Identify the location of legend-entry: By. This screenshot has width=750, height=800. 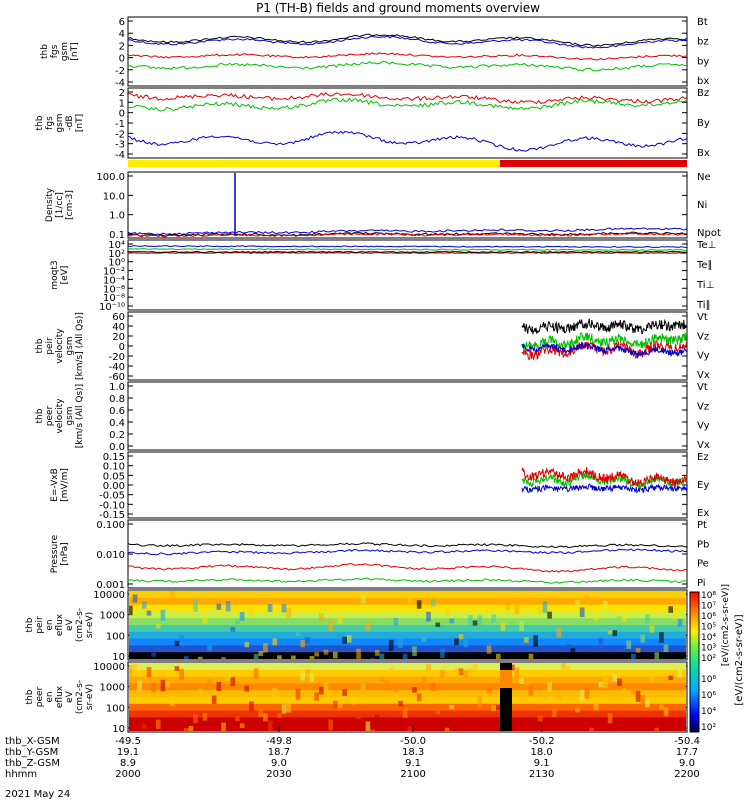
(703, 123).